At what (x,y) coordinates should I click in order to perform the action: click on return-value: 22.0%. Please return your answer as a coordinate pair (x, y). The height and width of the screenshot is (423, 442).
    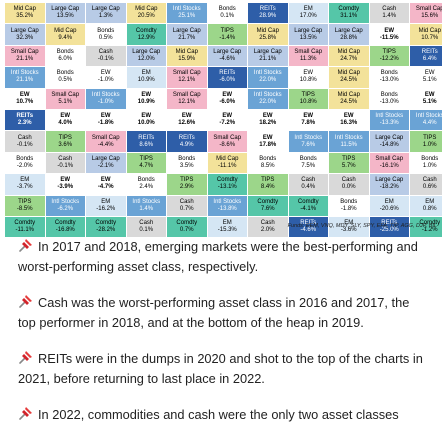
    Looking at the image, I should click on (268, 101).